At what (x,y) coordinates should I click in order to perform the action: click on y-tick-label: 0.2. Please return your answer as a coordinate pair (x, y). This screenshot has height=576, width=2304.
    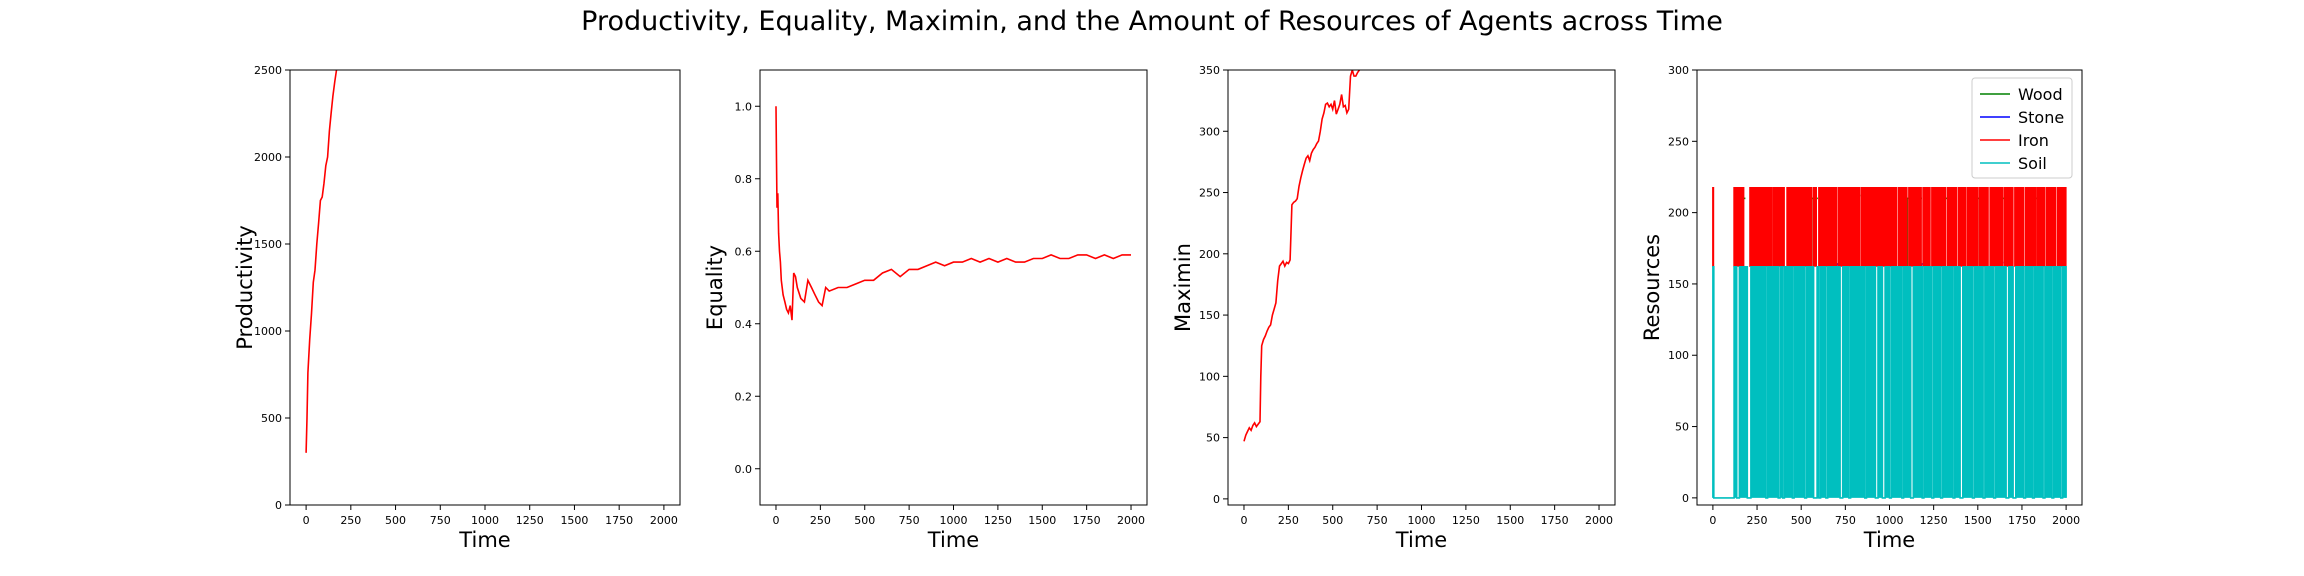
    Looking at the image, I should click on (744, 396).